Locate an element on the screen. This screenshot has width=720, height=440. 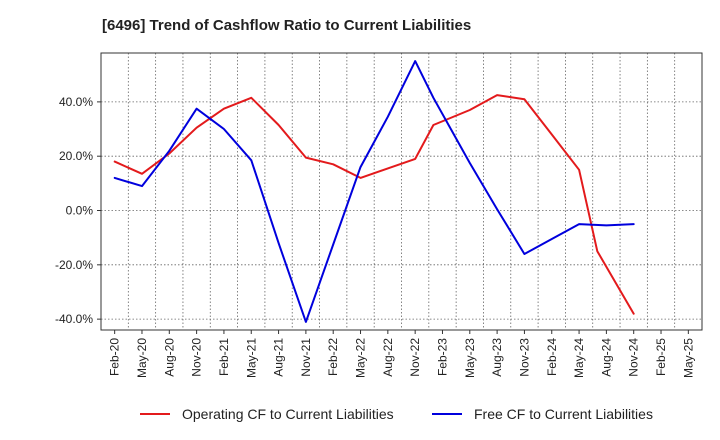
y-tick-label: 0.0% is located at coordinates (80, 211).